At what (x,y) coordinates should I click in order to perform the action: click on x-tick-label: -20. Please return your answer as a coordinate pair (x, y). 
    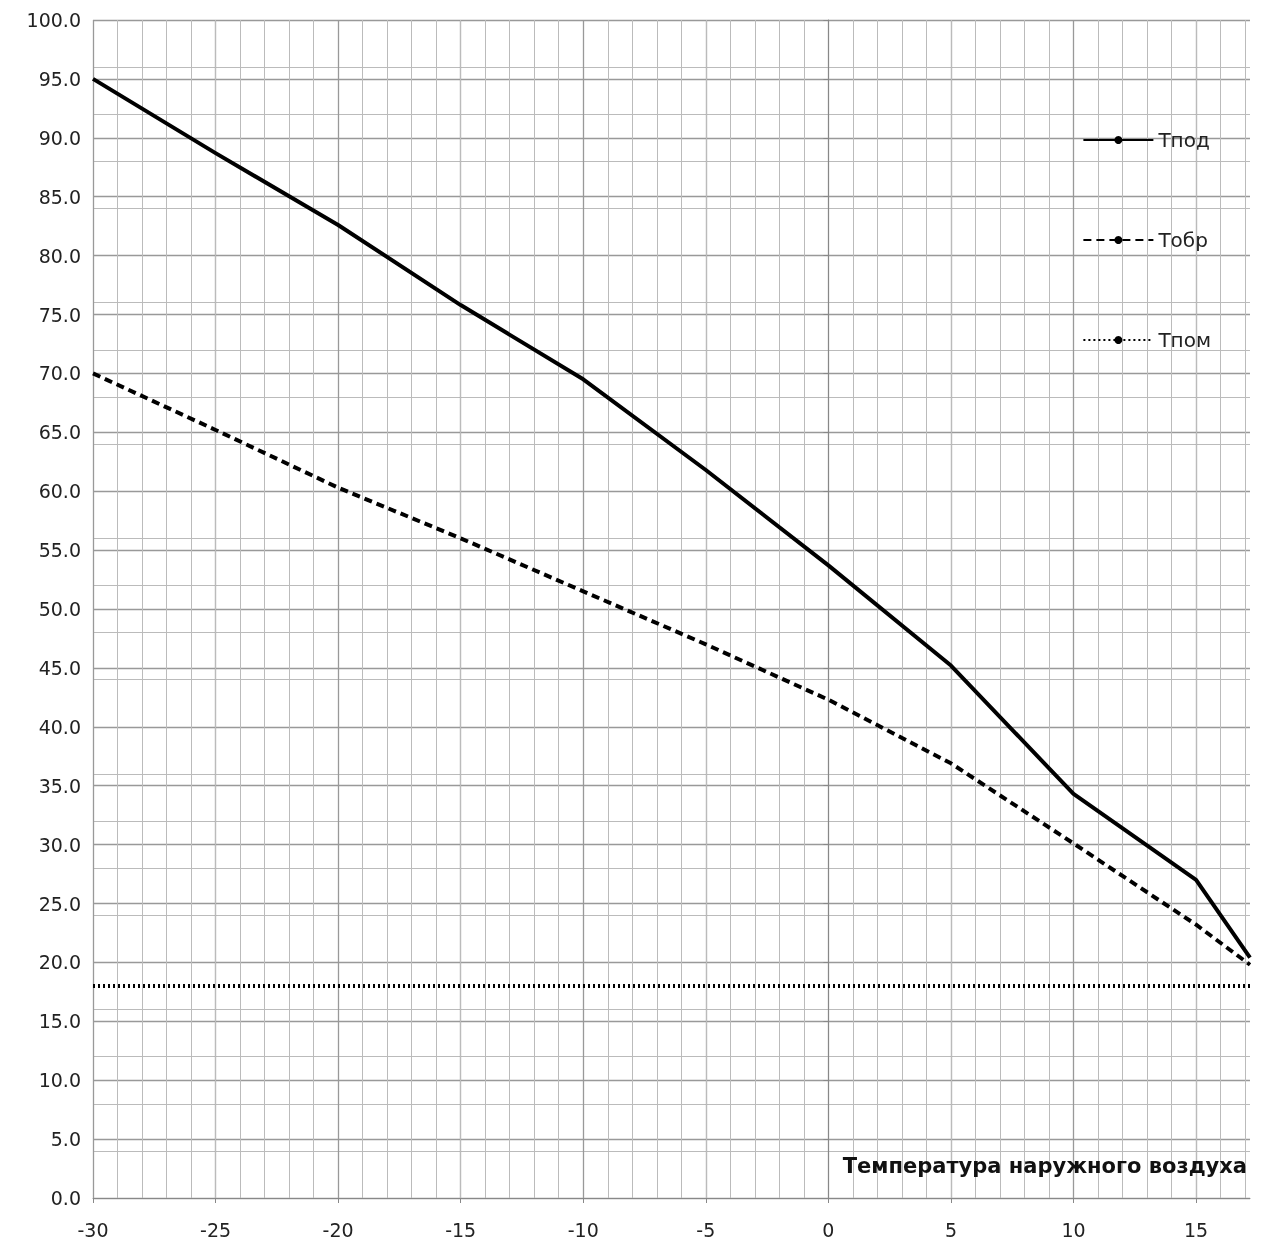
    Looking at the image, I should click on (338, 1229).